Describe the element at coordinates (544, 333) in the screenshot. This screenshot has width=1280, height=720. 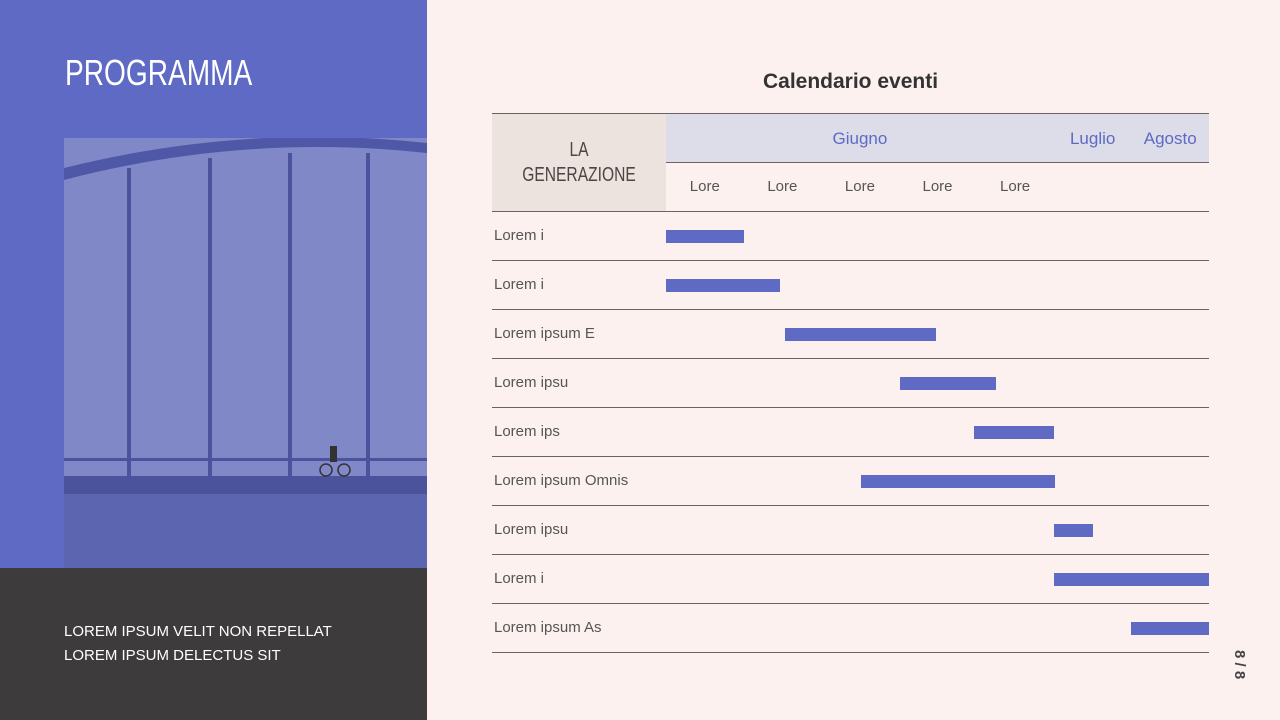
I see `row-label: Lorem ipsum E` at that location.